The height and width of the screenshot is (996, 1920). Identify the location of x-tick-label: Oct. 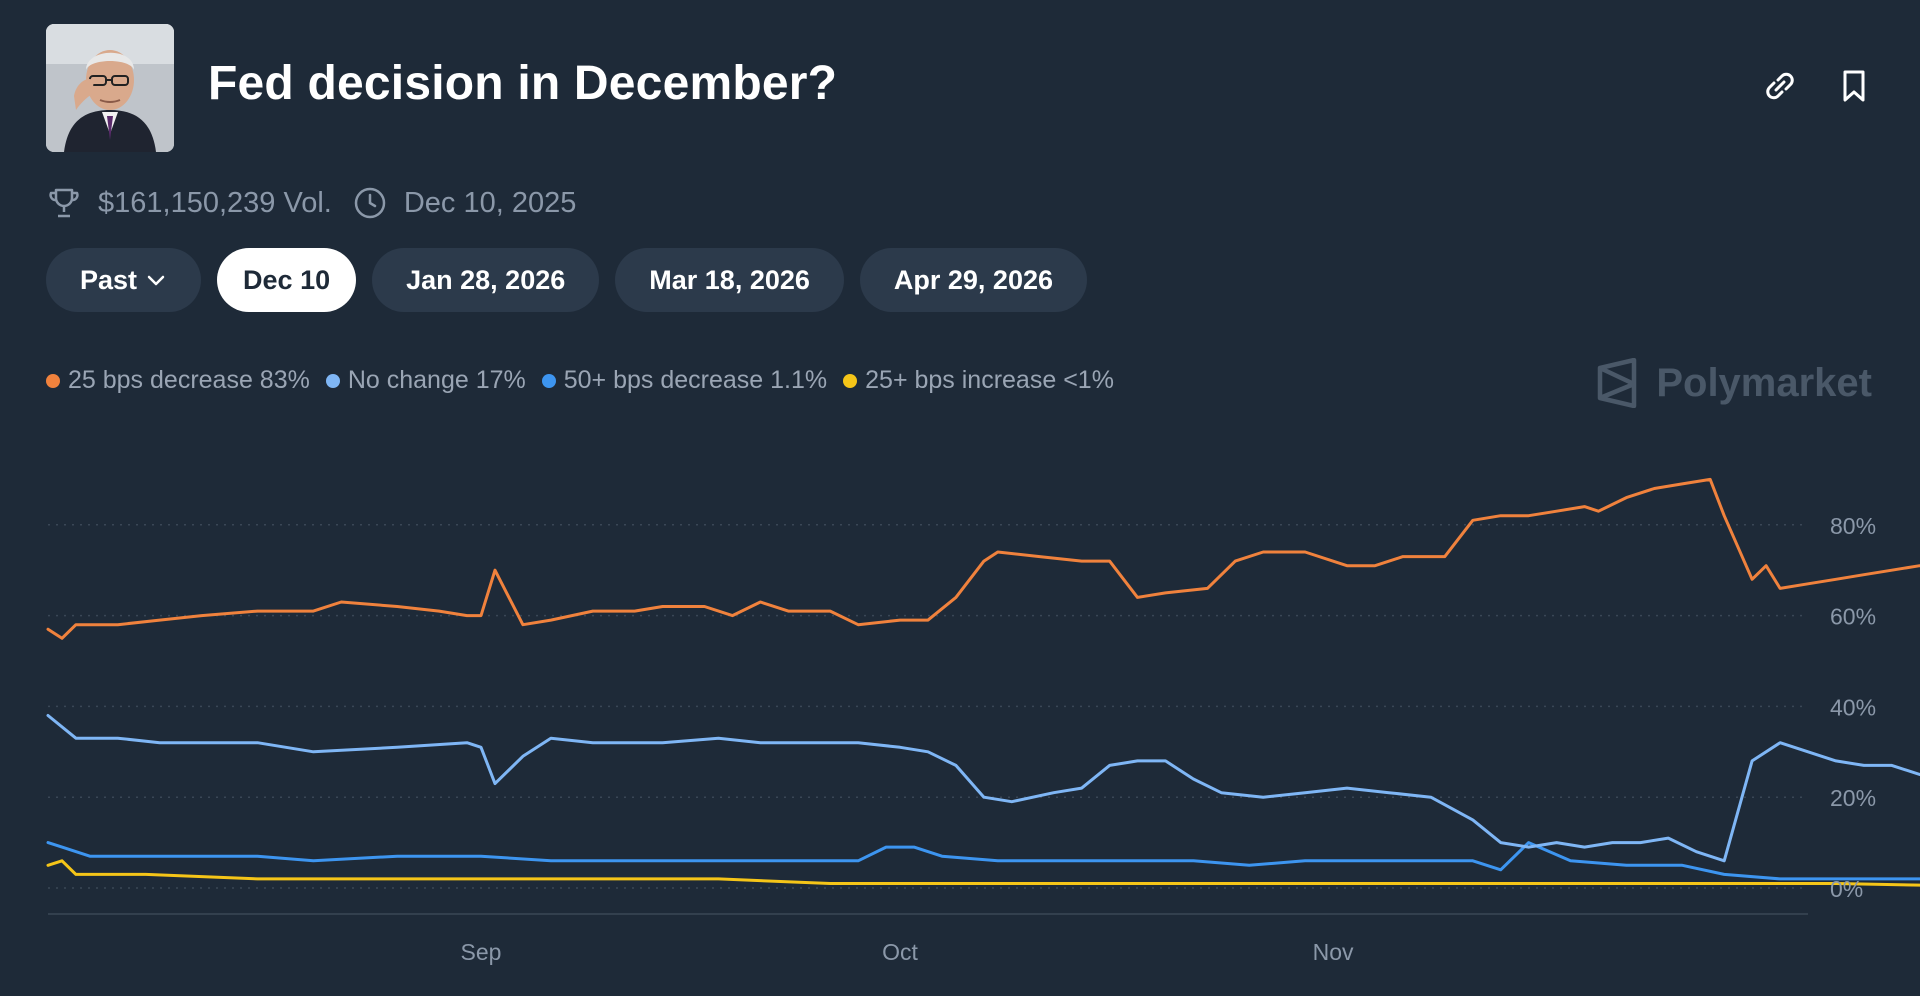
(900, 952).